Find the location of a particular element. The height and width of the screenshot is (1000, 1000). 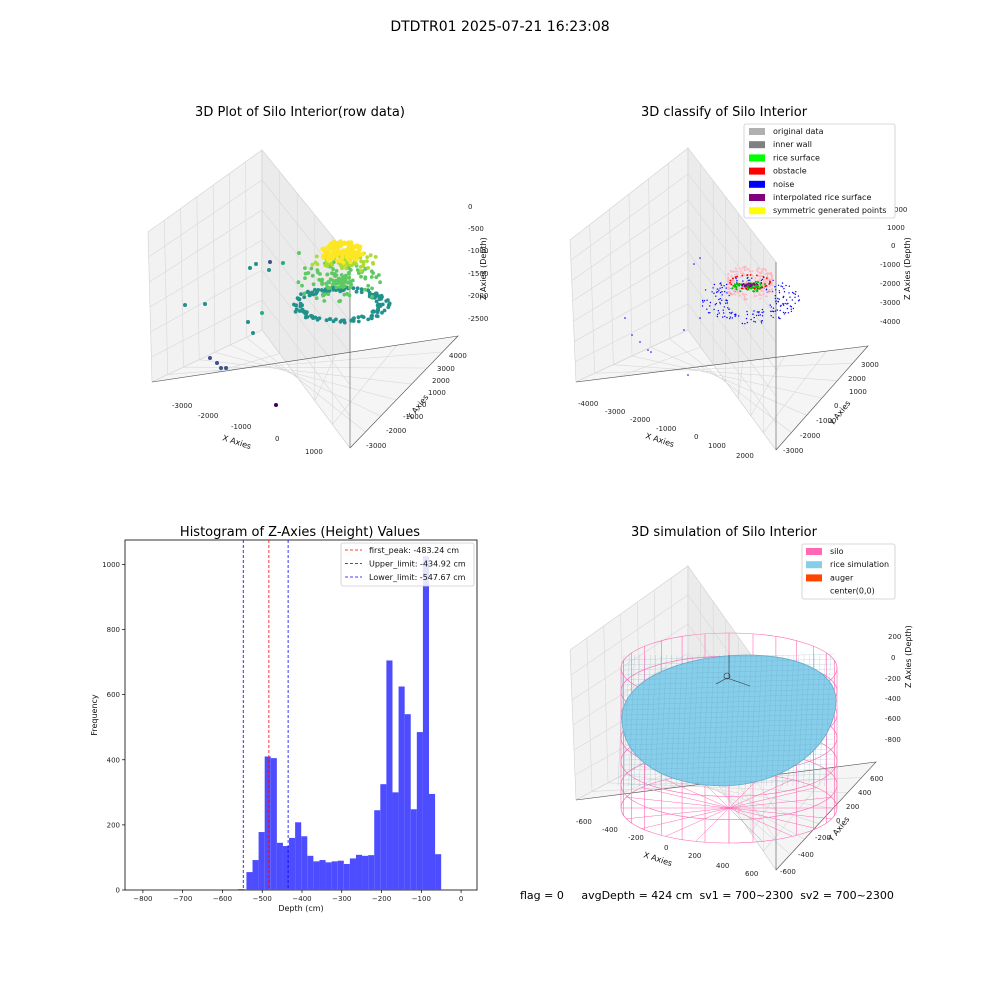

z-tick: -600 is located at coordinates (893, 719).